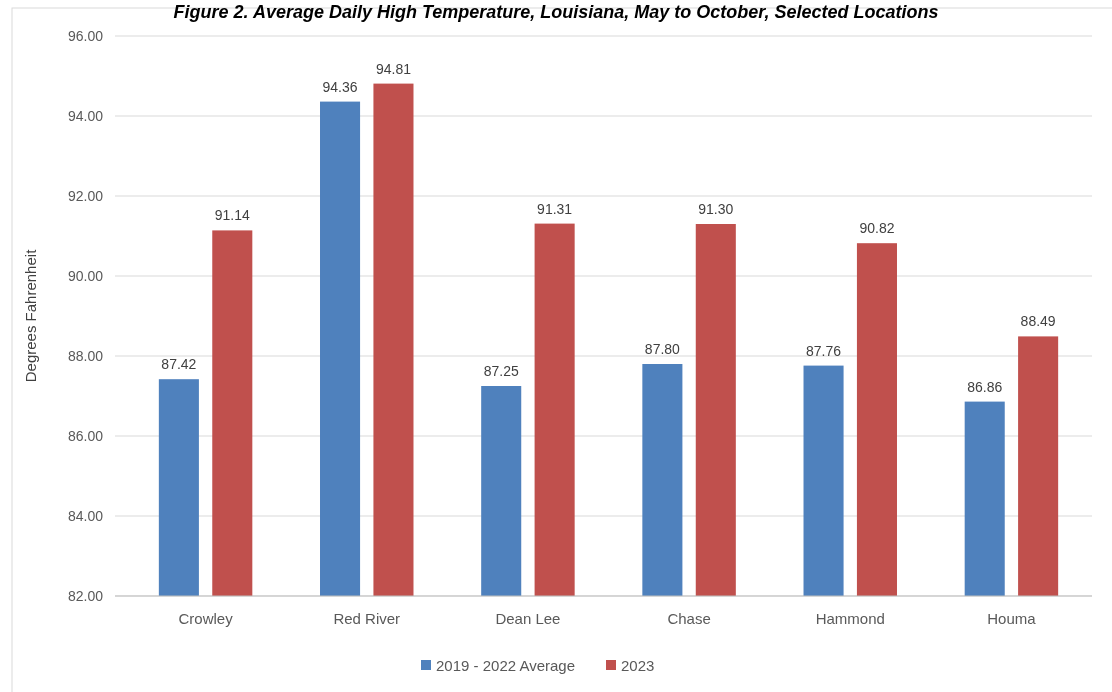 The width and height of the screenshot is (1112, 692). Describe the element at coordinates (206, 618) in the screenshot. I see `x-tick-label: Crowley` at that location.